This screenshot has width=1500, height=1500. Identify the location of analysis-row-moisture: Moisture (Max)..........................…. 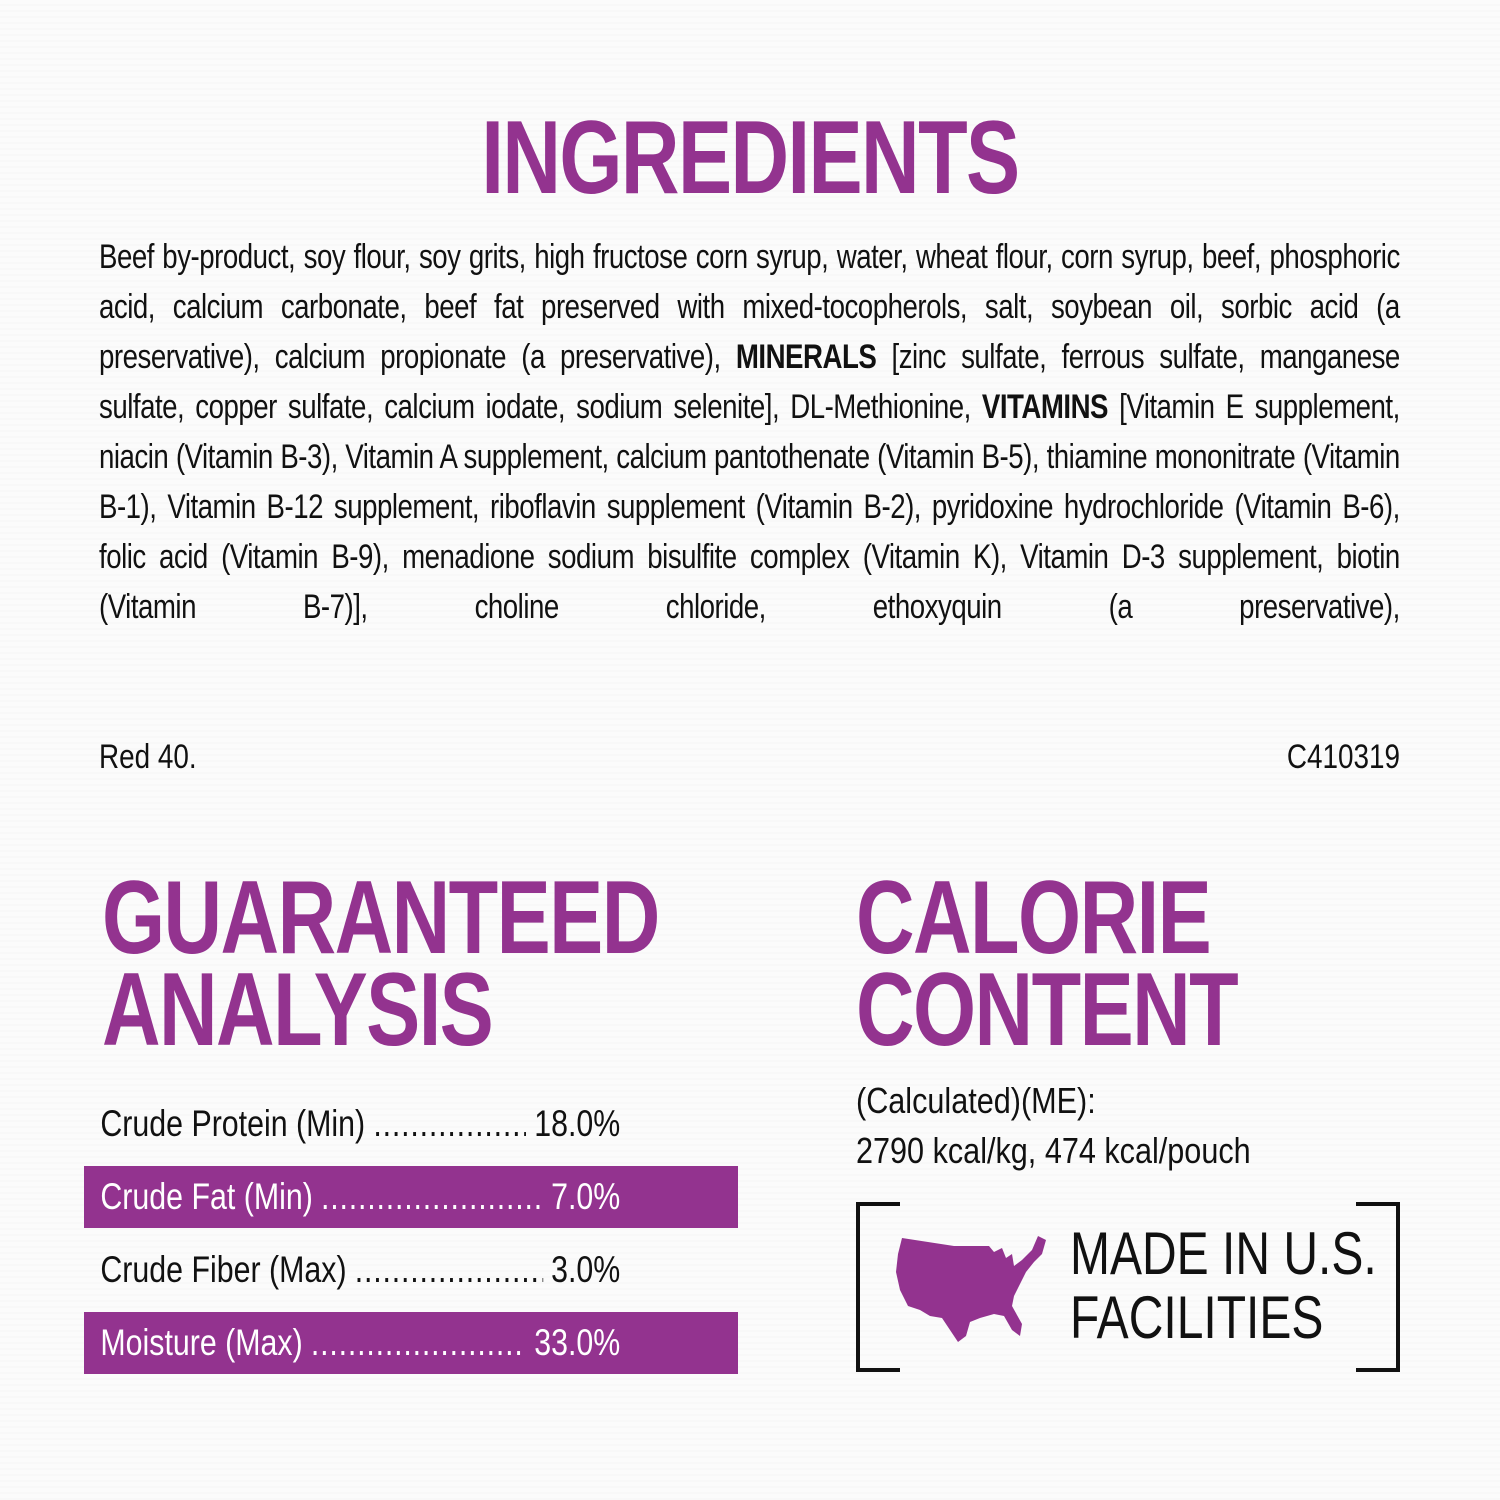
(411, 1343).